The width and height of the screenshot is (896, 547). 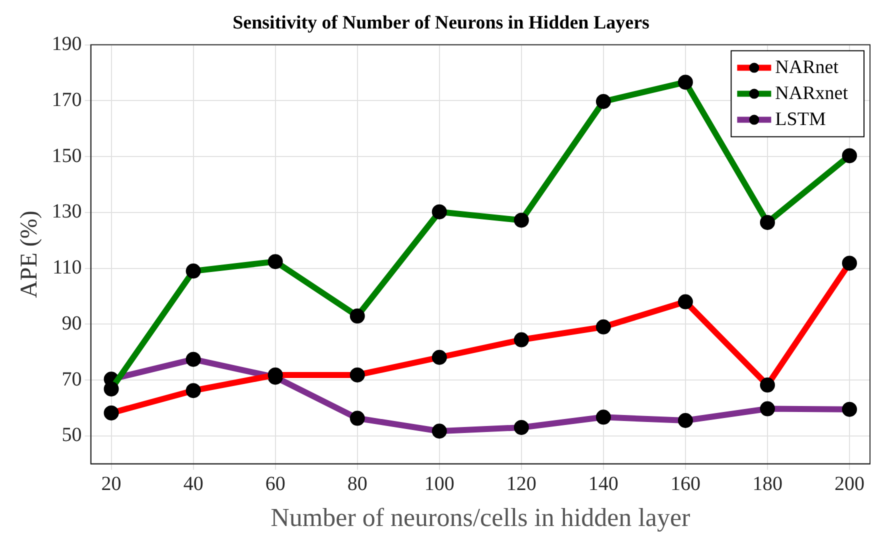 What do you see at coordinates (480, 517) in the screenshot?
I see `x-axis-title: Number of neurons/cells in hidden layer` at bounding box center [480, 517].